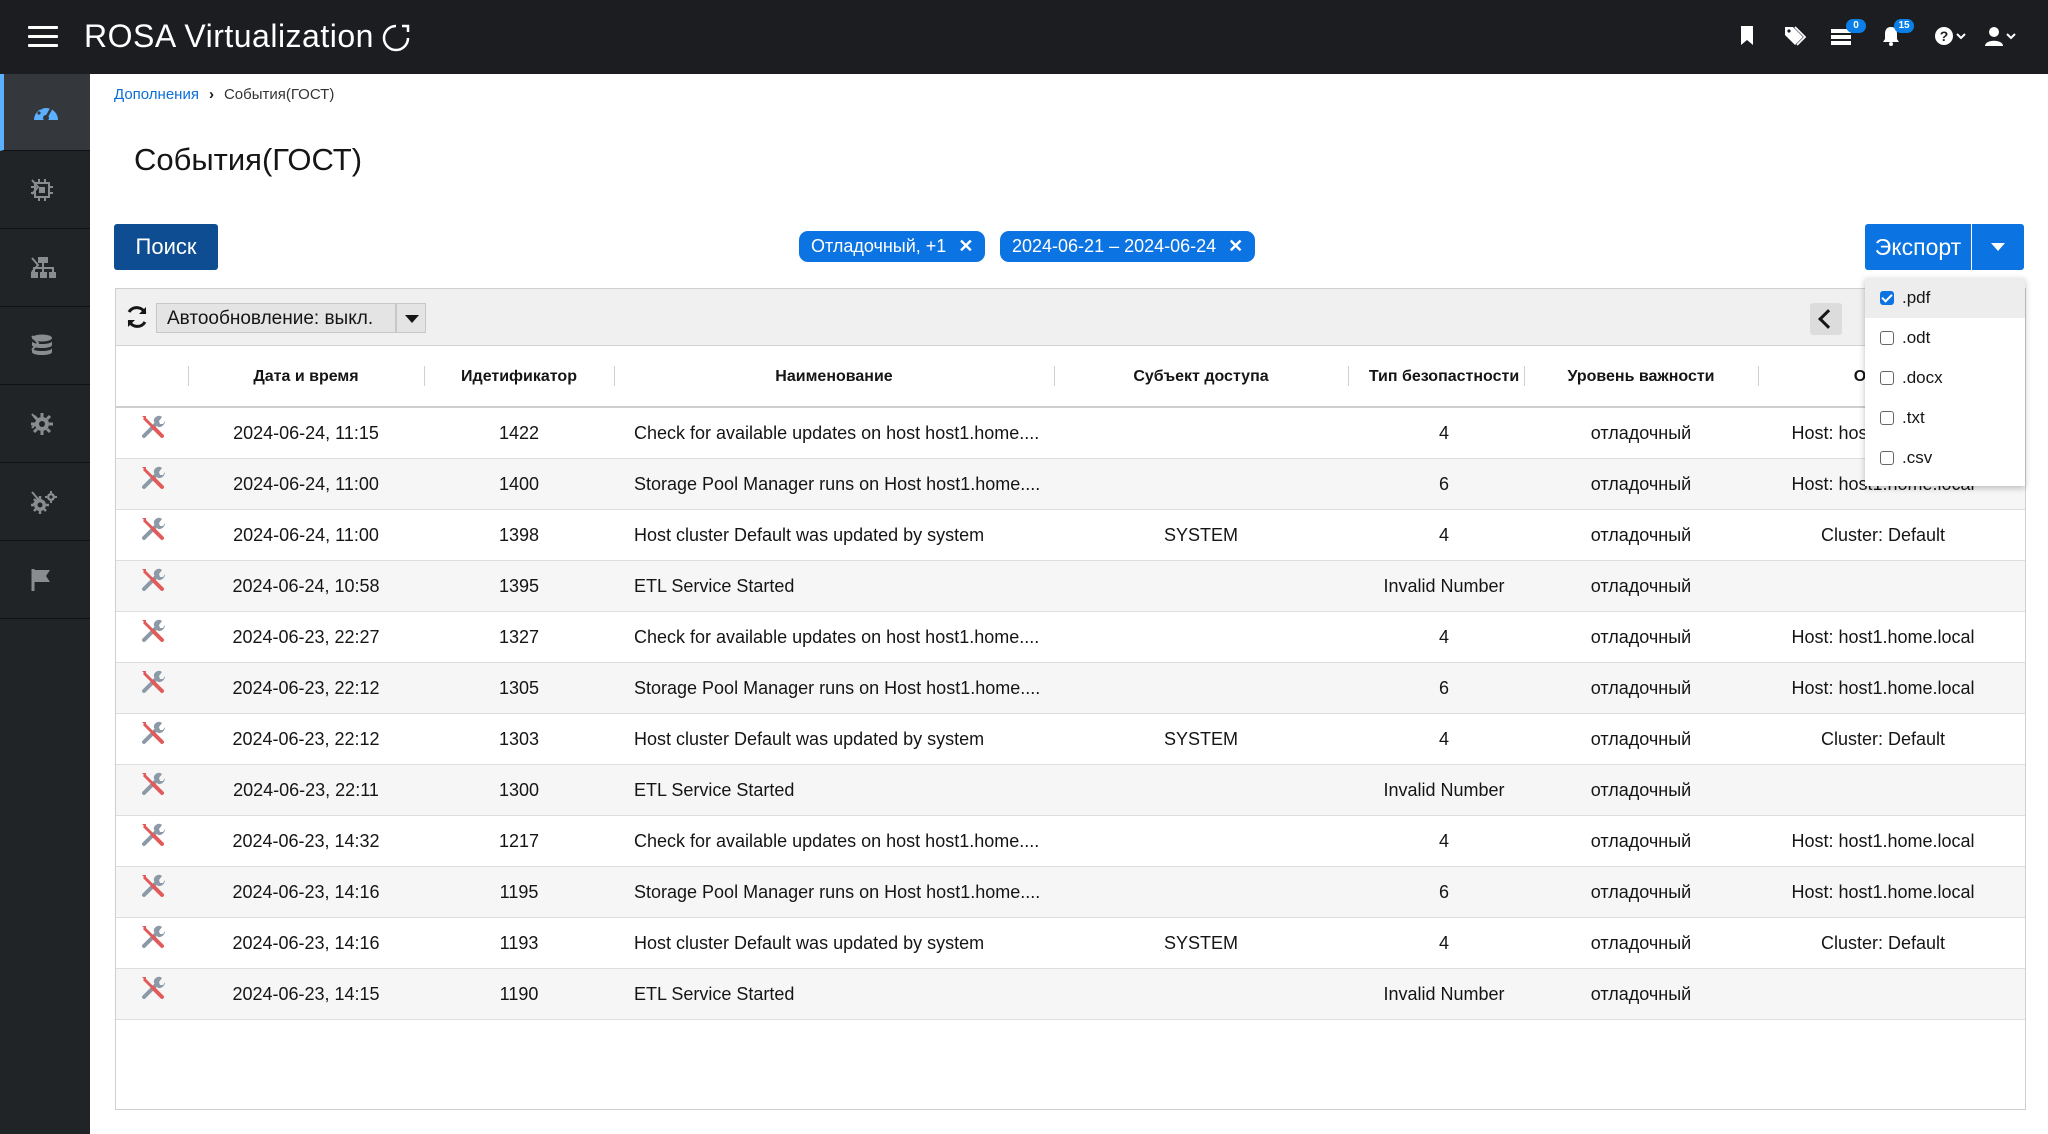  I want to click on cell-datetime: 2024-06-23, 14:32, so click(306, 841).